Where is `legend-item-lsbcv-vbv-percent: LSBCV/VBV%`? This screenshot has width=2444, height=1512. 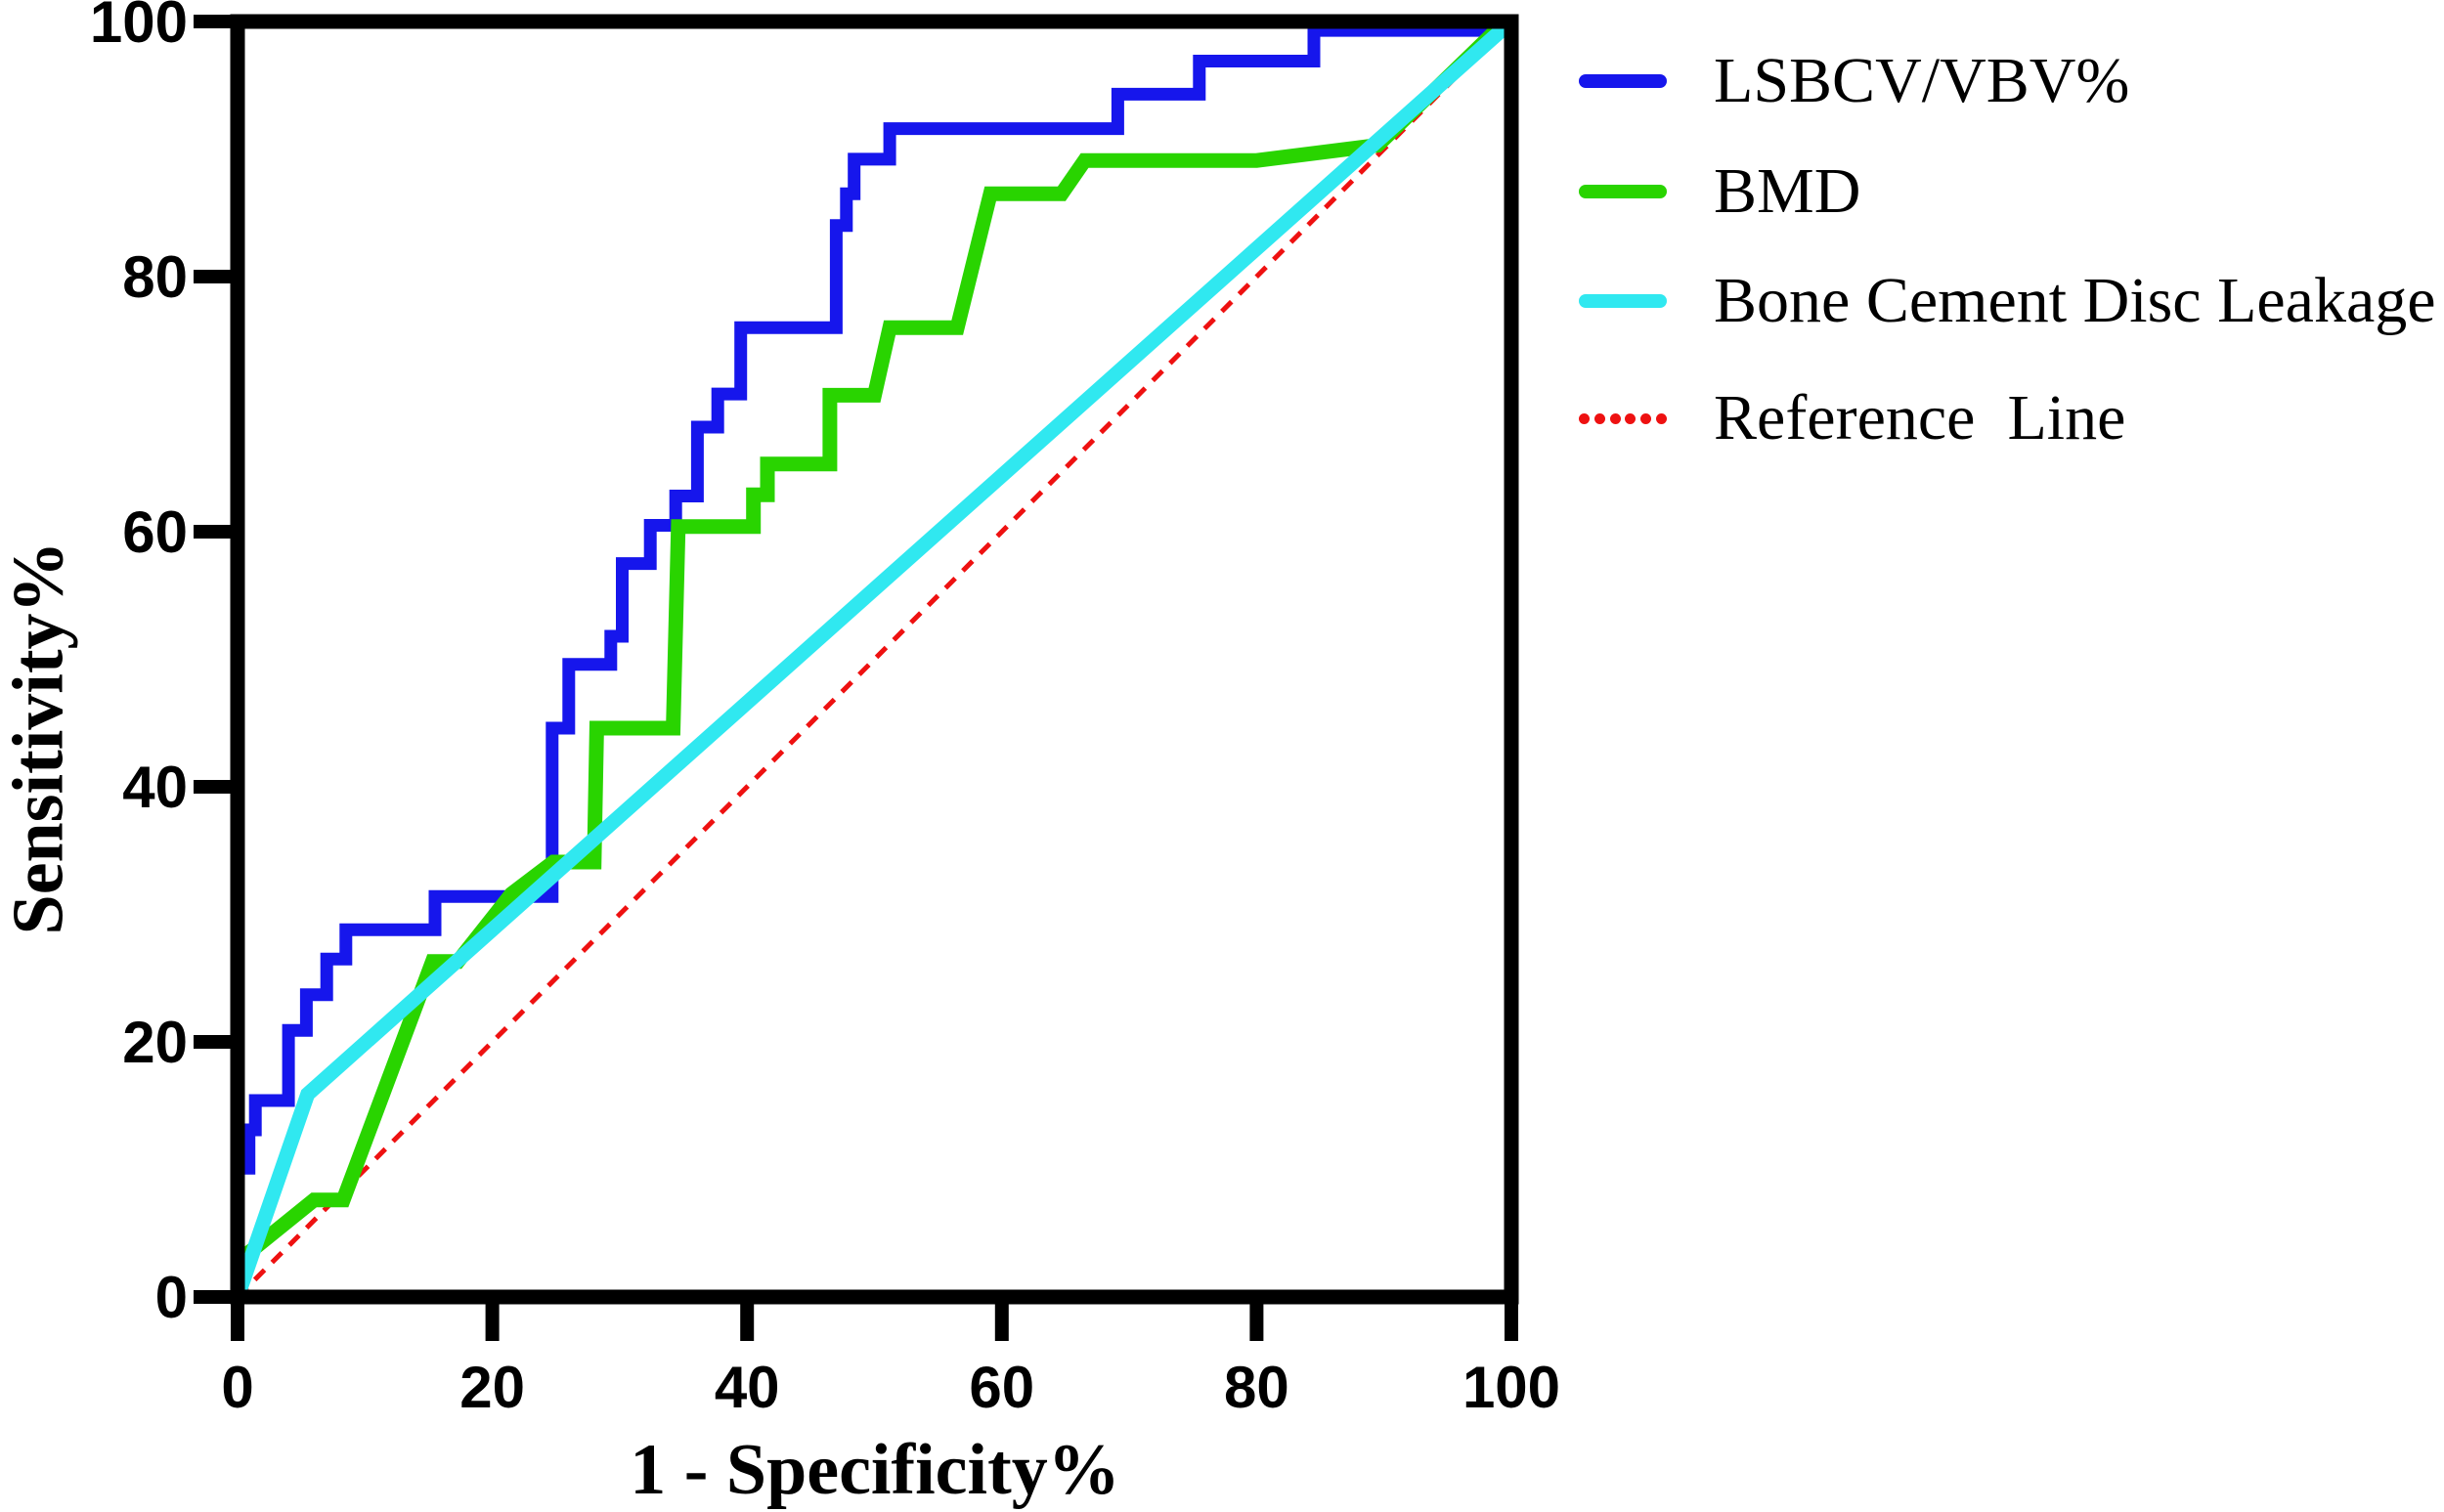 legend-item-lsbcv-vbv-percent: LSBCV/VBV% is located at coordinates (1854, 81).